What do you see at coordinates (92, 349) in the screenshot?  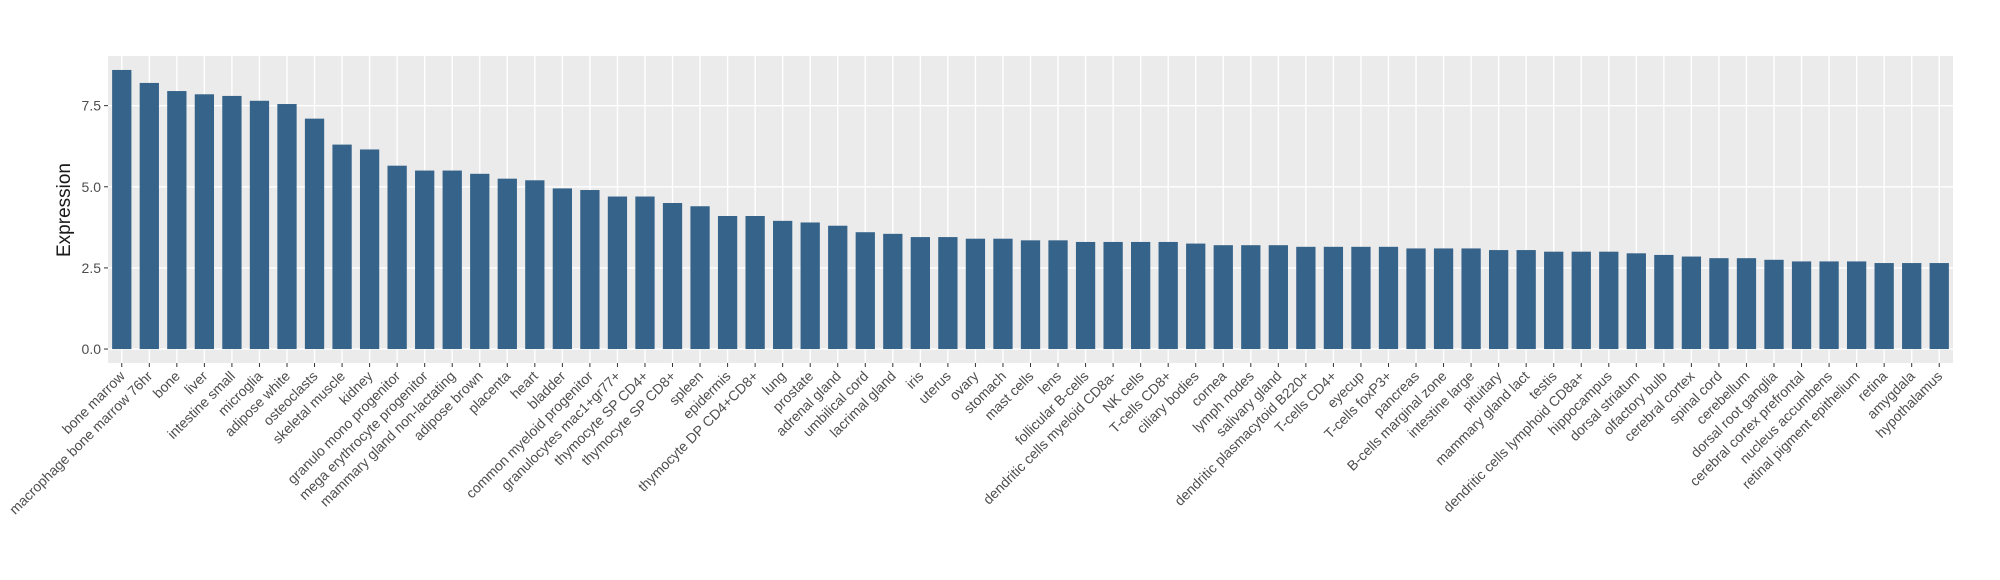 I see `y-tick-label: 0.0` at bounding box center [92, 349].